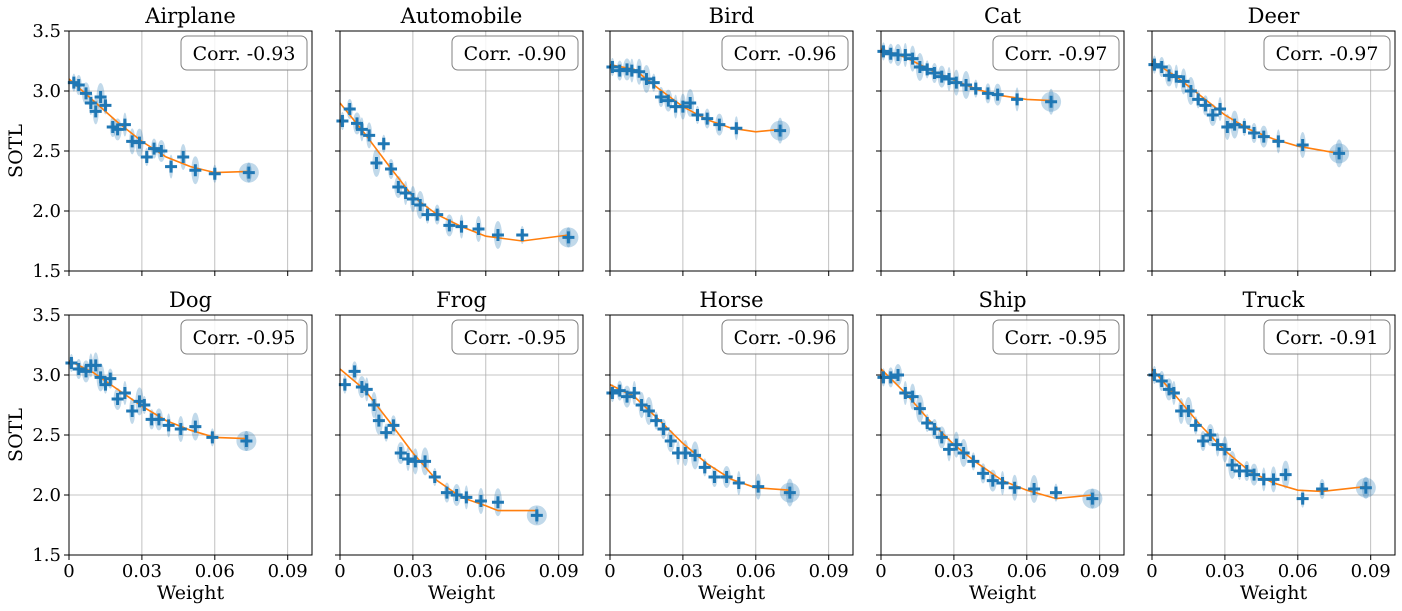  I want to click on panel-frog: 0 0.03 0.06 0.09 Frog Corr. -0.95 Weight, so click(459, 446).